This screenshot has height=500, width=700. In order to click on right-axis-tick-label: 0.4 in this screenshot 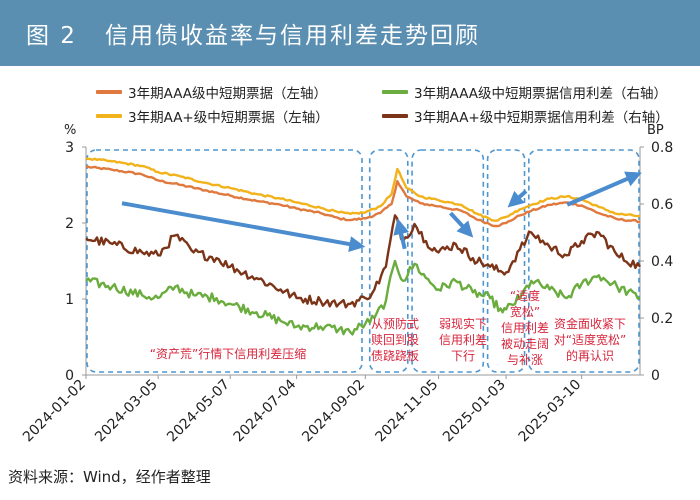, I will do `click(662, 262)`.